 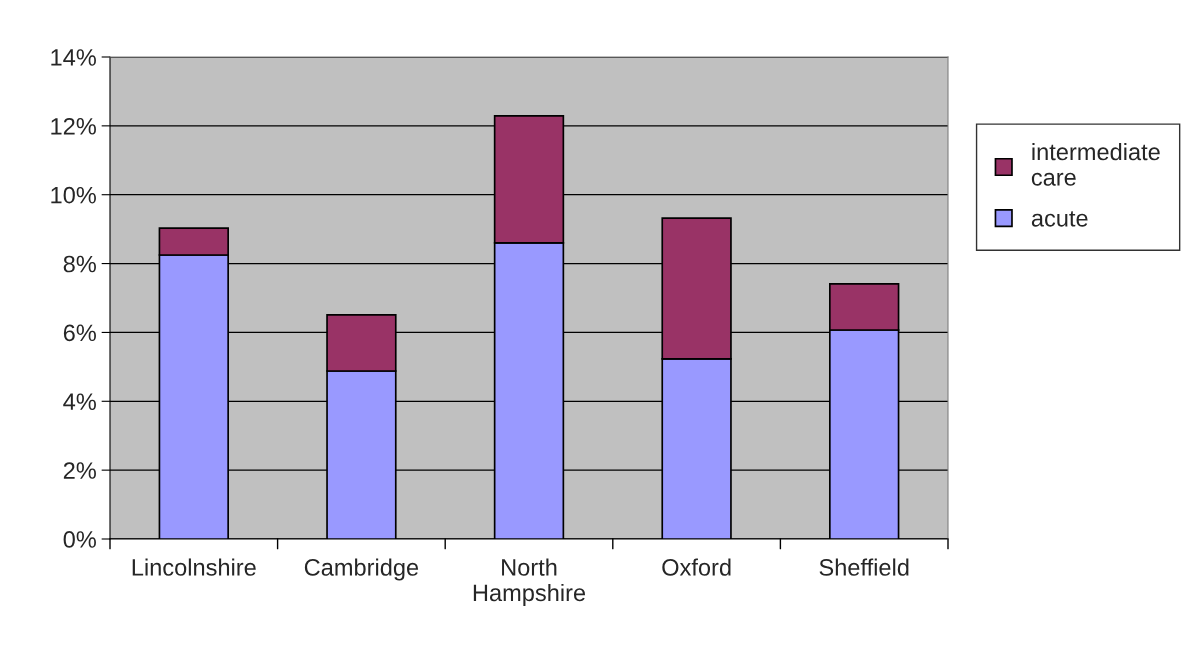 What do you see at coordinates (73, 195) in the screenshot?
I see `y-tick-label: 10%` at bounding box center [73, 195].